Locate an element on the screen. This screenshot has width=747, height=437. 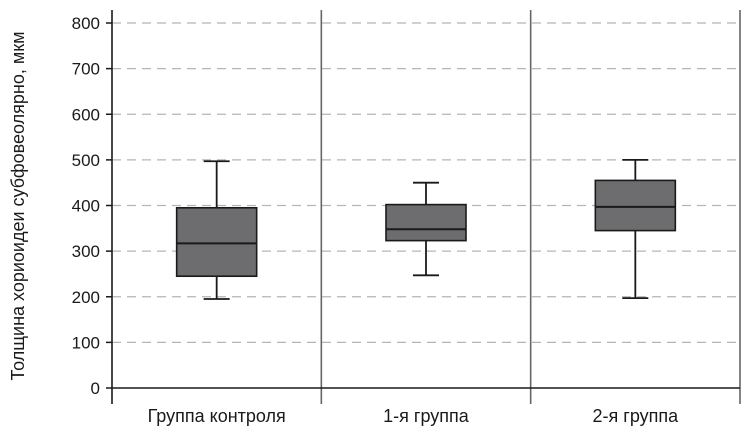
box-3-iqr is located at coordinates (635, 205).